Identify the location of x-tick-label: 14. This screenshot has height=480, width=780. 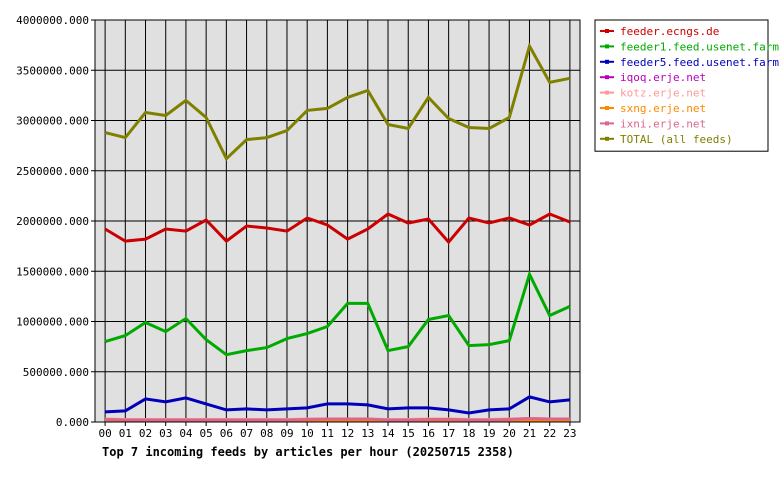
(388, 433).